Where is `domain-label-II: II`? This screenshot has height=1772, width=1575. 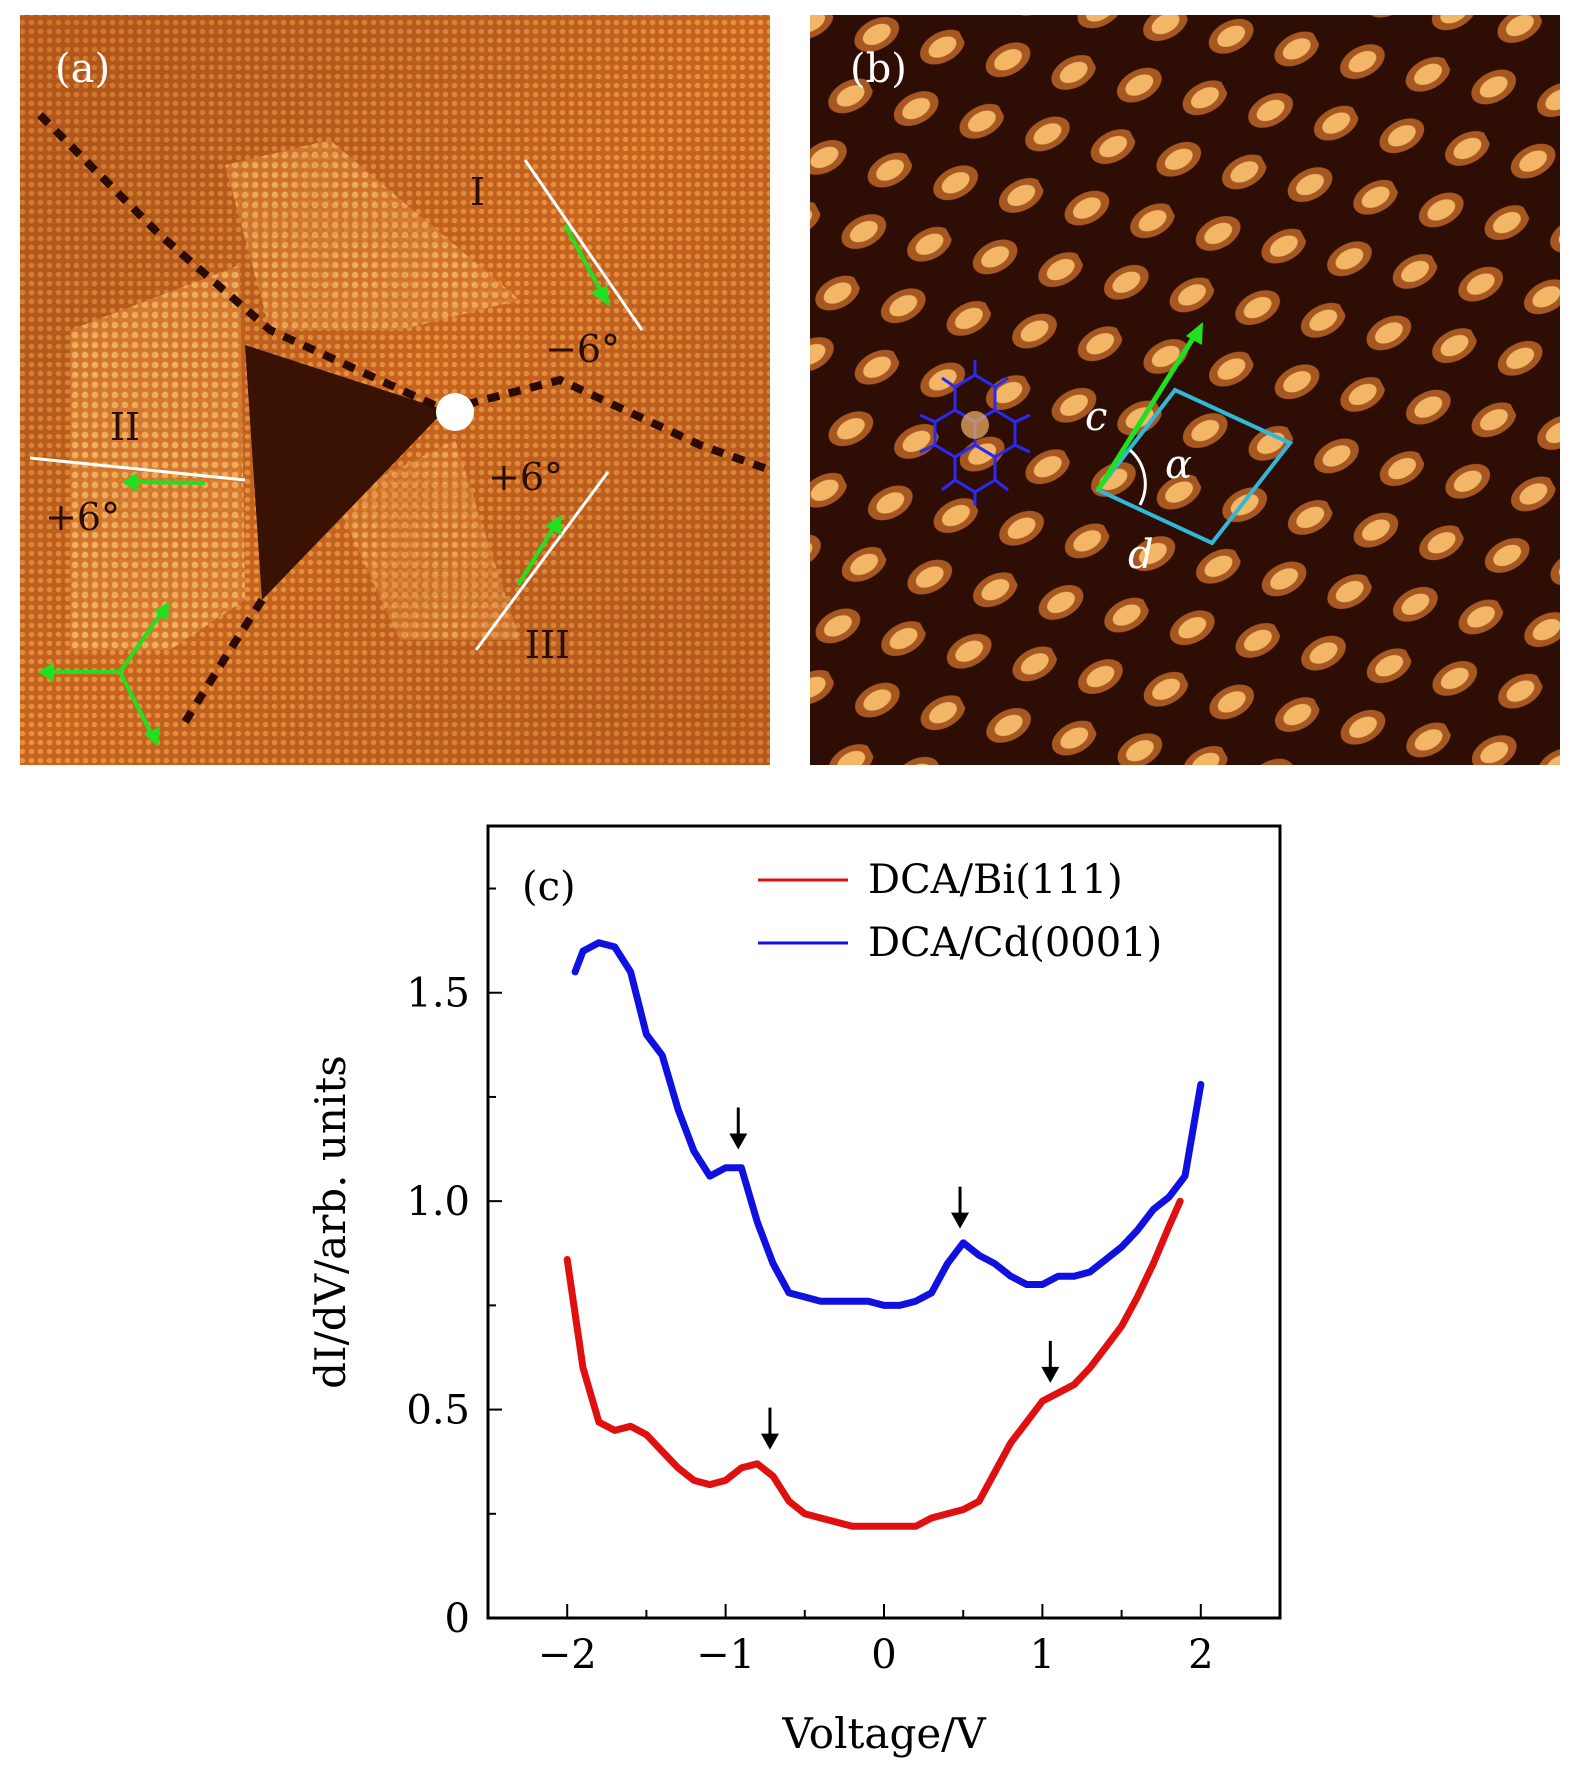
domain-label-II: II is located at coordinates (125, 427).